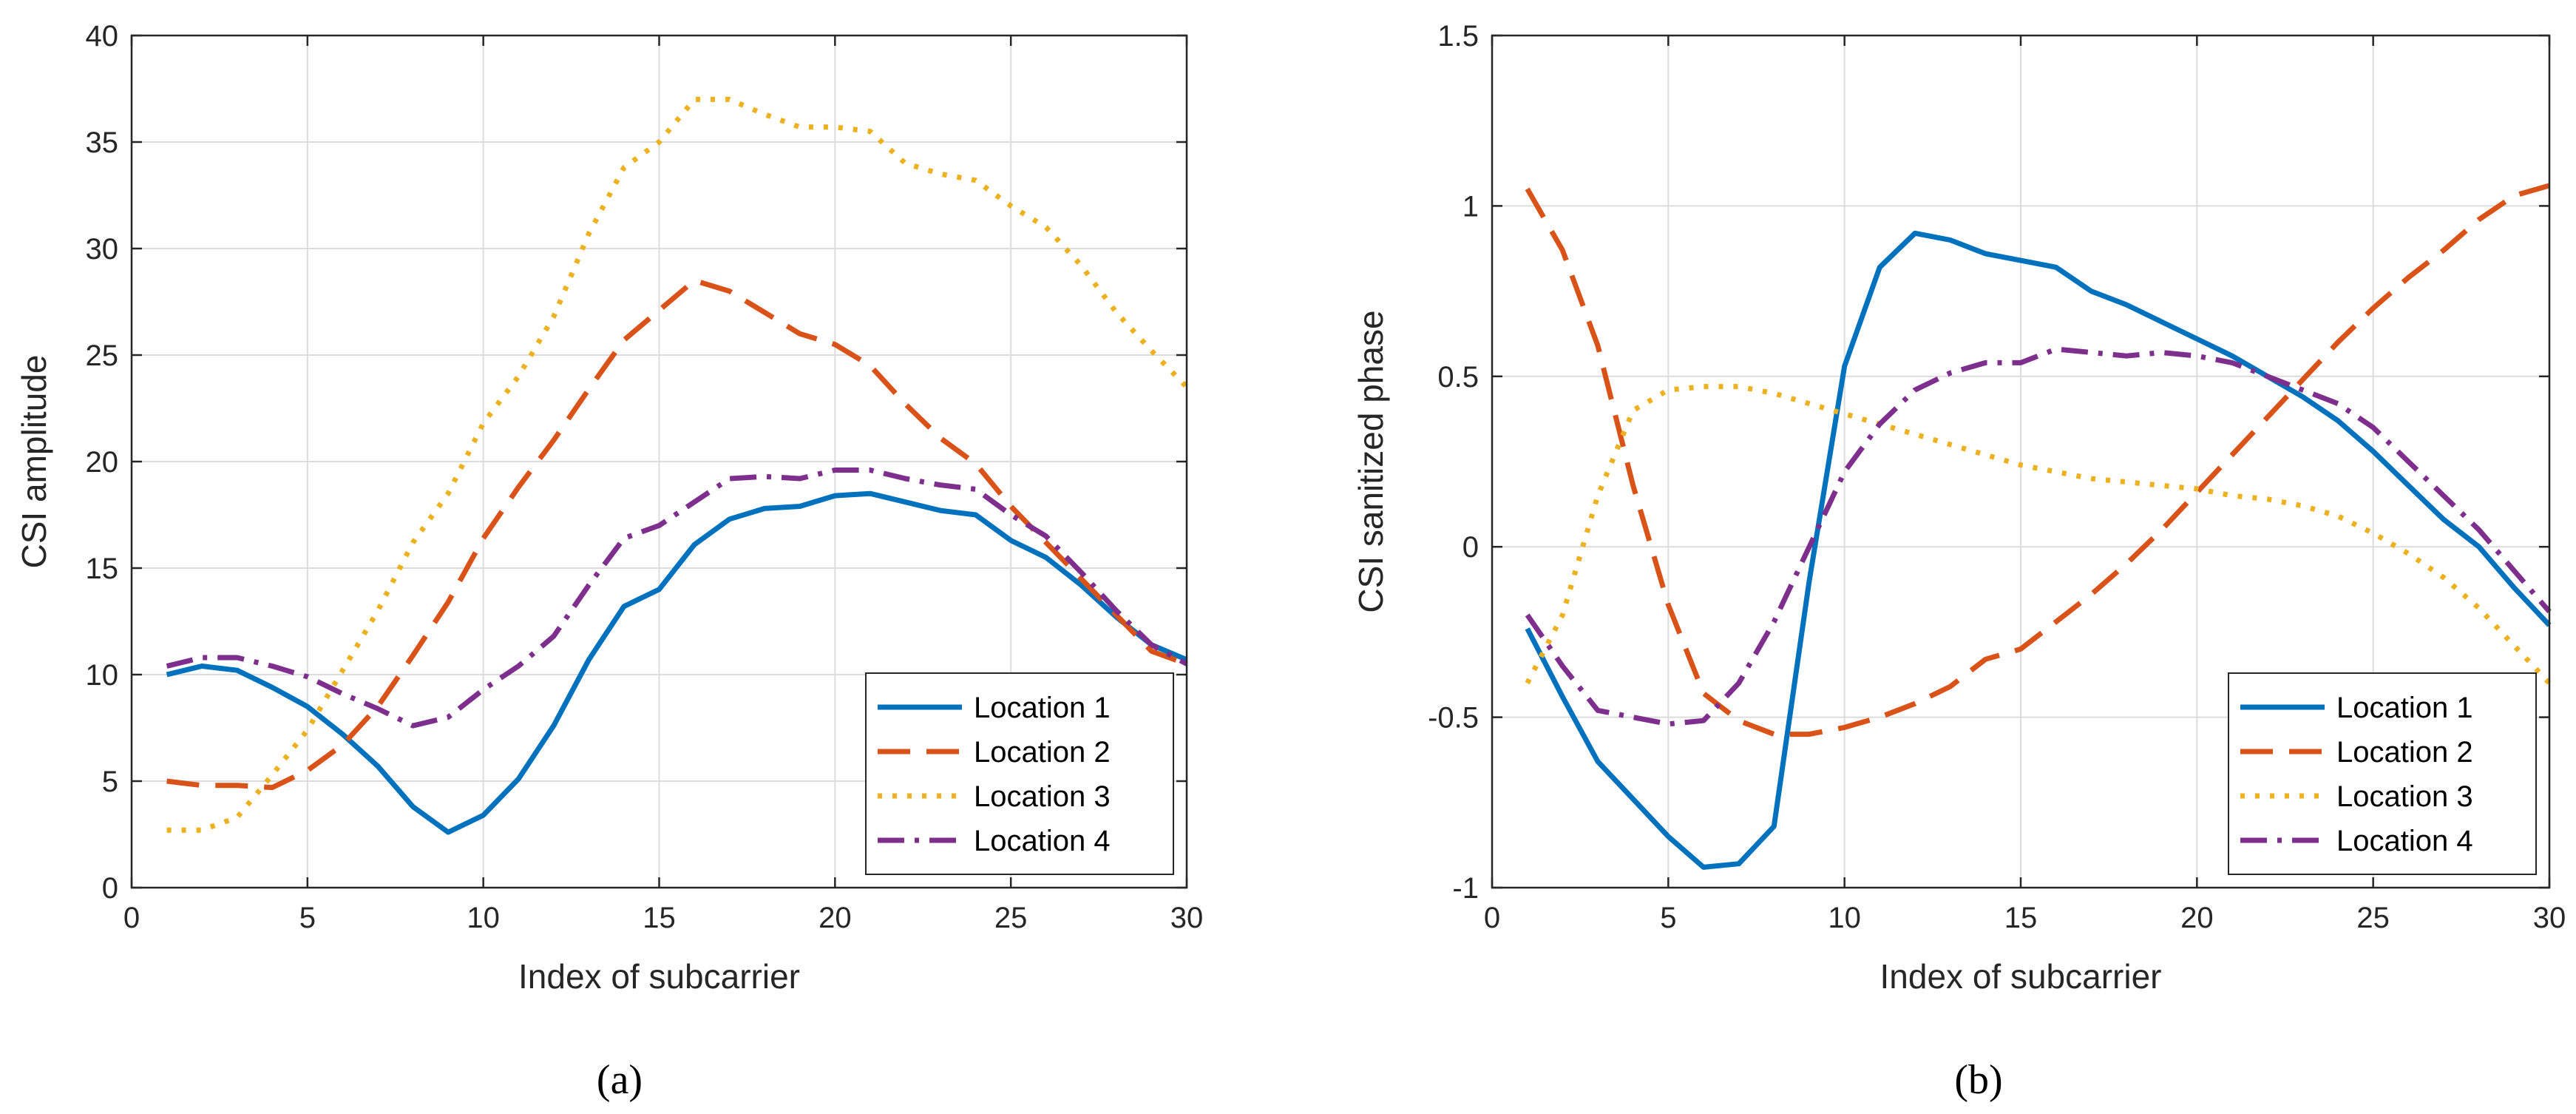  What do you see at coordinates (110, 782) in the screenshot?
I see `y-tick-label: 5` at bounding box center [110, 782].